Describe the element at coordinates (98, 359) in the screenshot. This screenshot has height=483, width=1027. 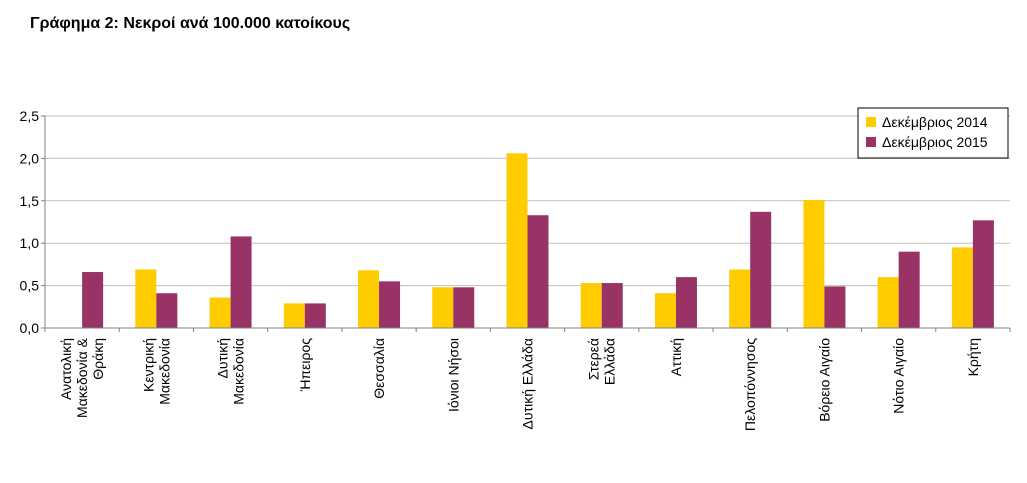
I see `x-tick-label-line: Θράκη` at that location.